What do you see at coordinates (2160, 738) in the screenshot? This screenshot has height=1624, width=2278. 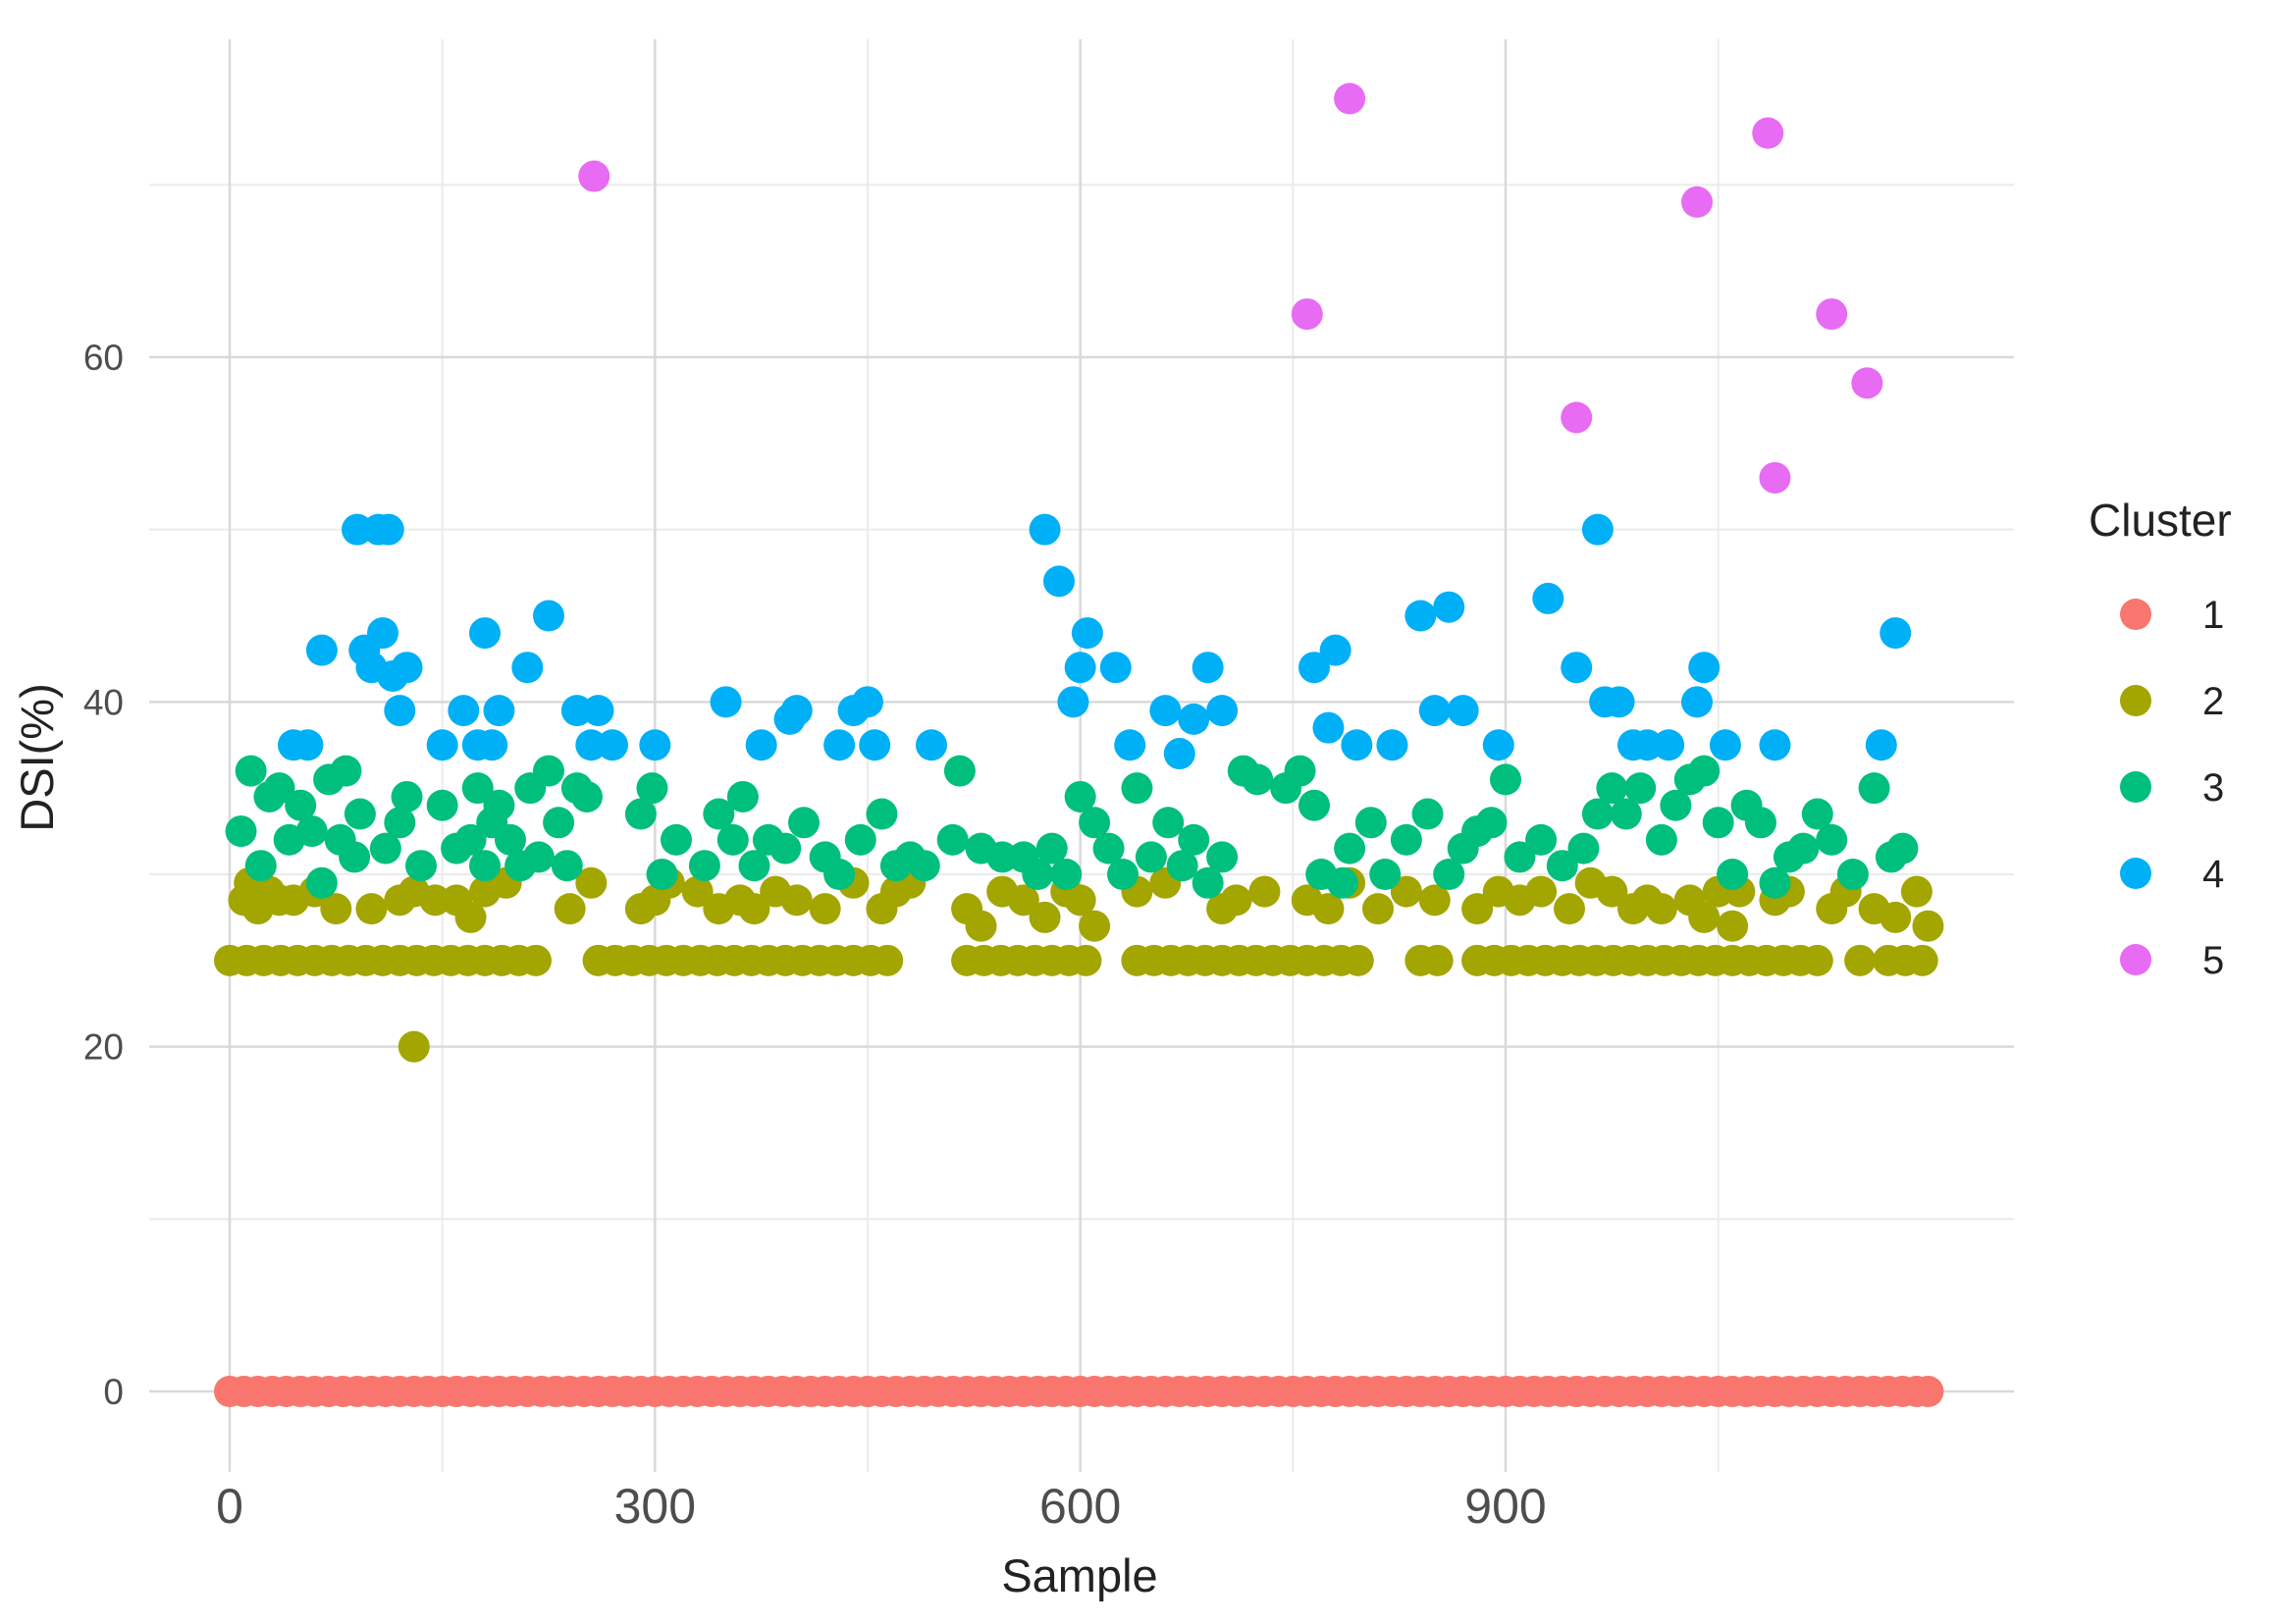 I see `legend: Cluster 1 2 3 4 5` at bounding box center [2160, 738].